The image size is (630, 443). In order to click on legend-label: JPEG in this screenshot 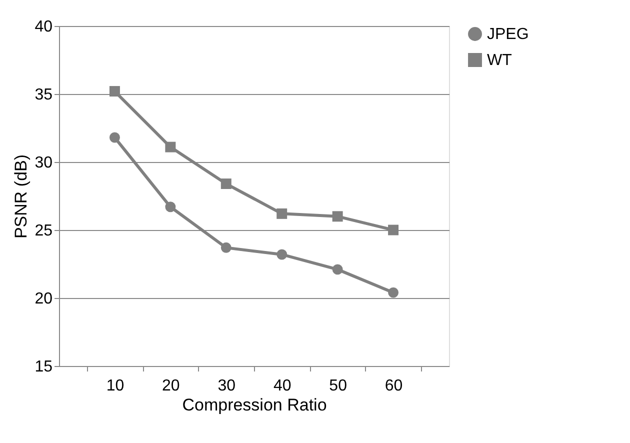, I will do `click(508, 34)`.